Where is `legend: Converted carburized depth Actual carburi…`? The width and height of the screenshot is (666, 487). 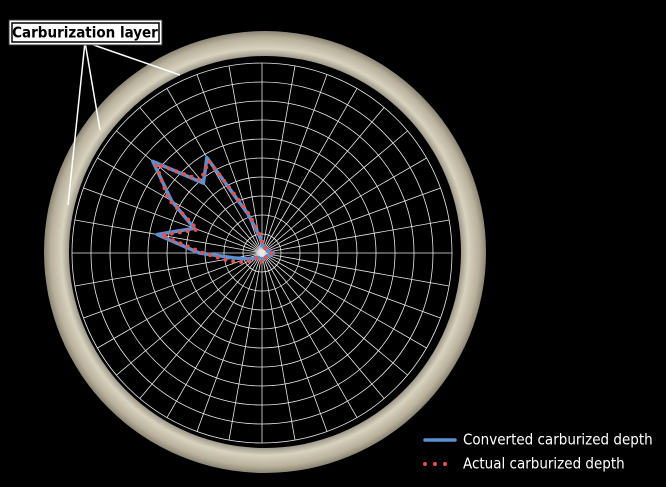
legend: Converted carburized depth Actual carburi… is located at coordinates (538, 452).